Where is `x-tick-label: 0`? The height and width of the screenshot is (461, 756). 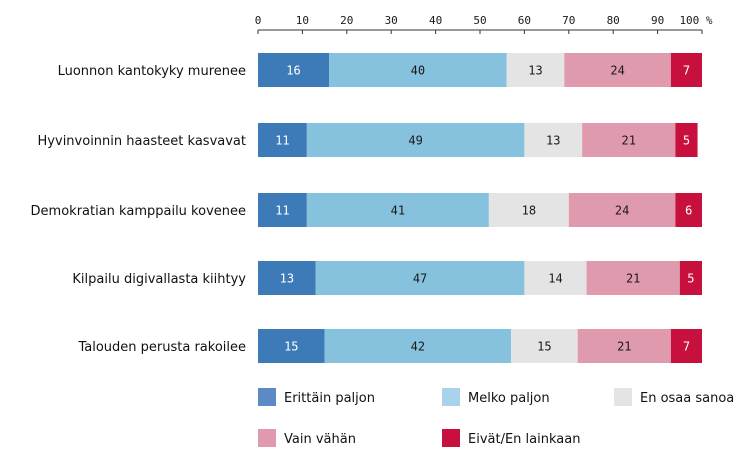 x-tick-label: 0 is located at coordinates (258, 20).